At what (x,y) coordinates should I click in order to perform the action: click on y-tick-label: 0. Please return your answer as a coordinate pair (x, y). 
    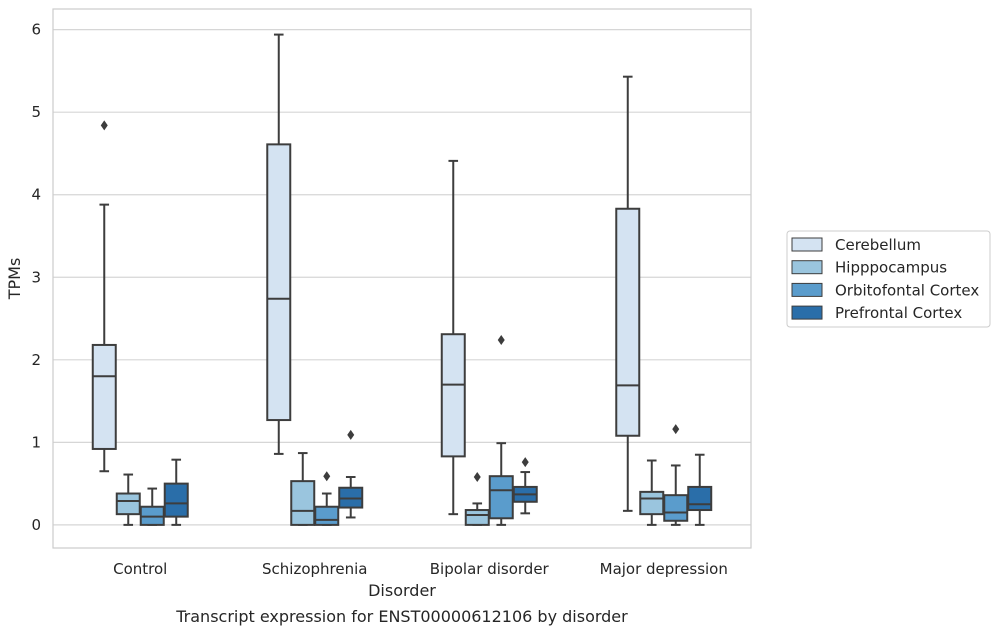
    Looking at the image, I should click on (36, 525).